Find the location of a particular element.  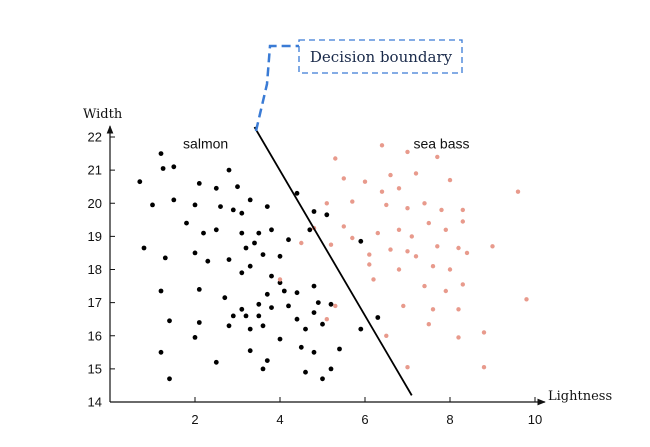

y-tick-label: 15 is located at coordinates (95, 368).